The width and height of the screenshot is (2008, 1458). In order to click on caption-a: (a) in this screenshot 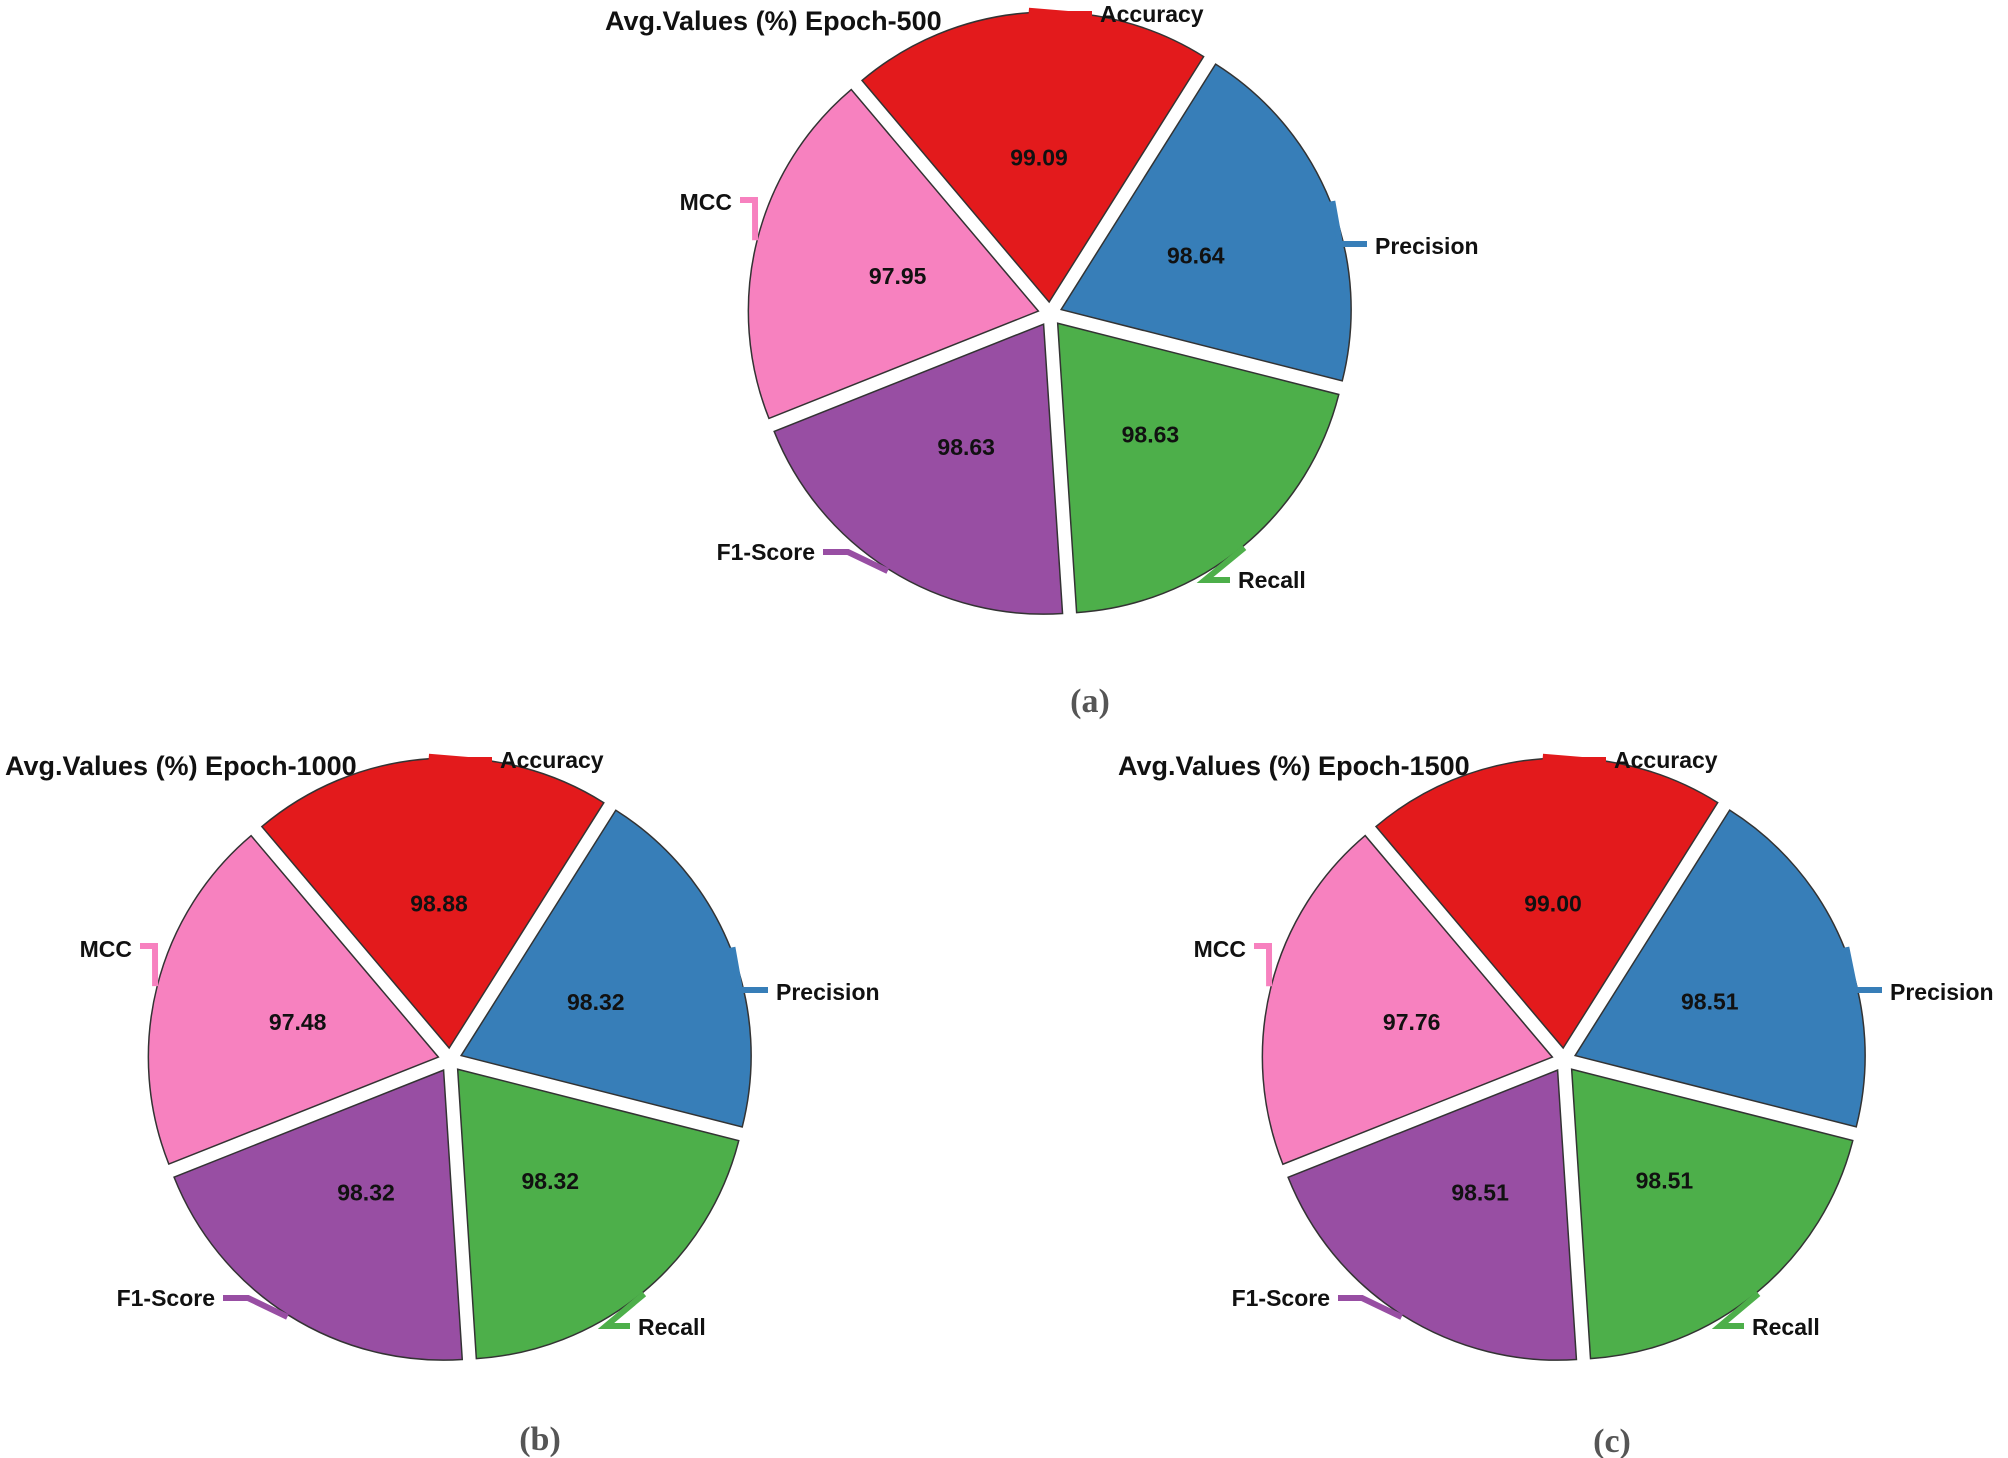, I will do `click(1090, 701)`.